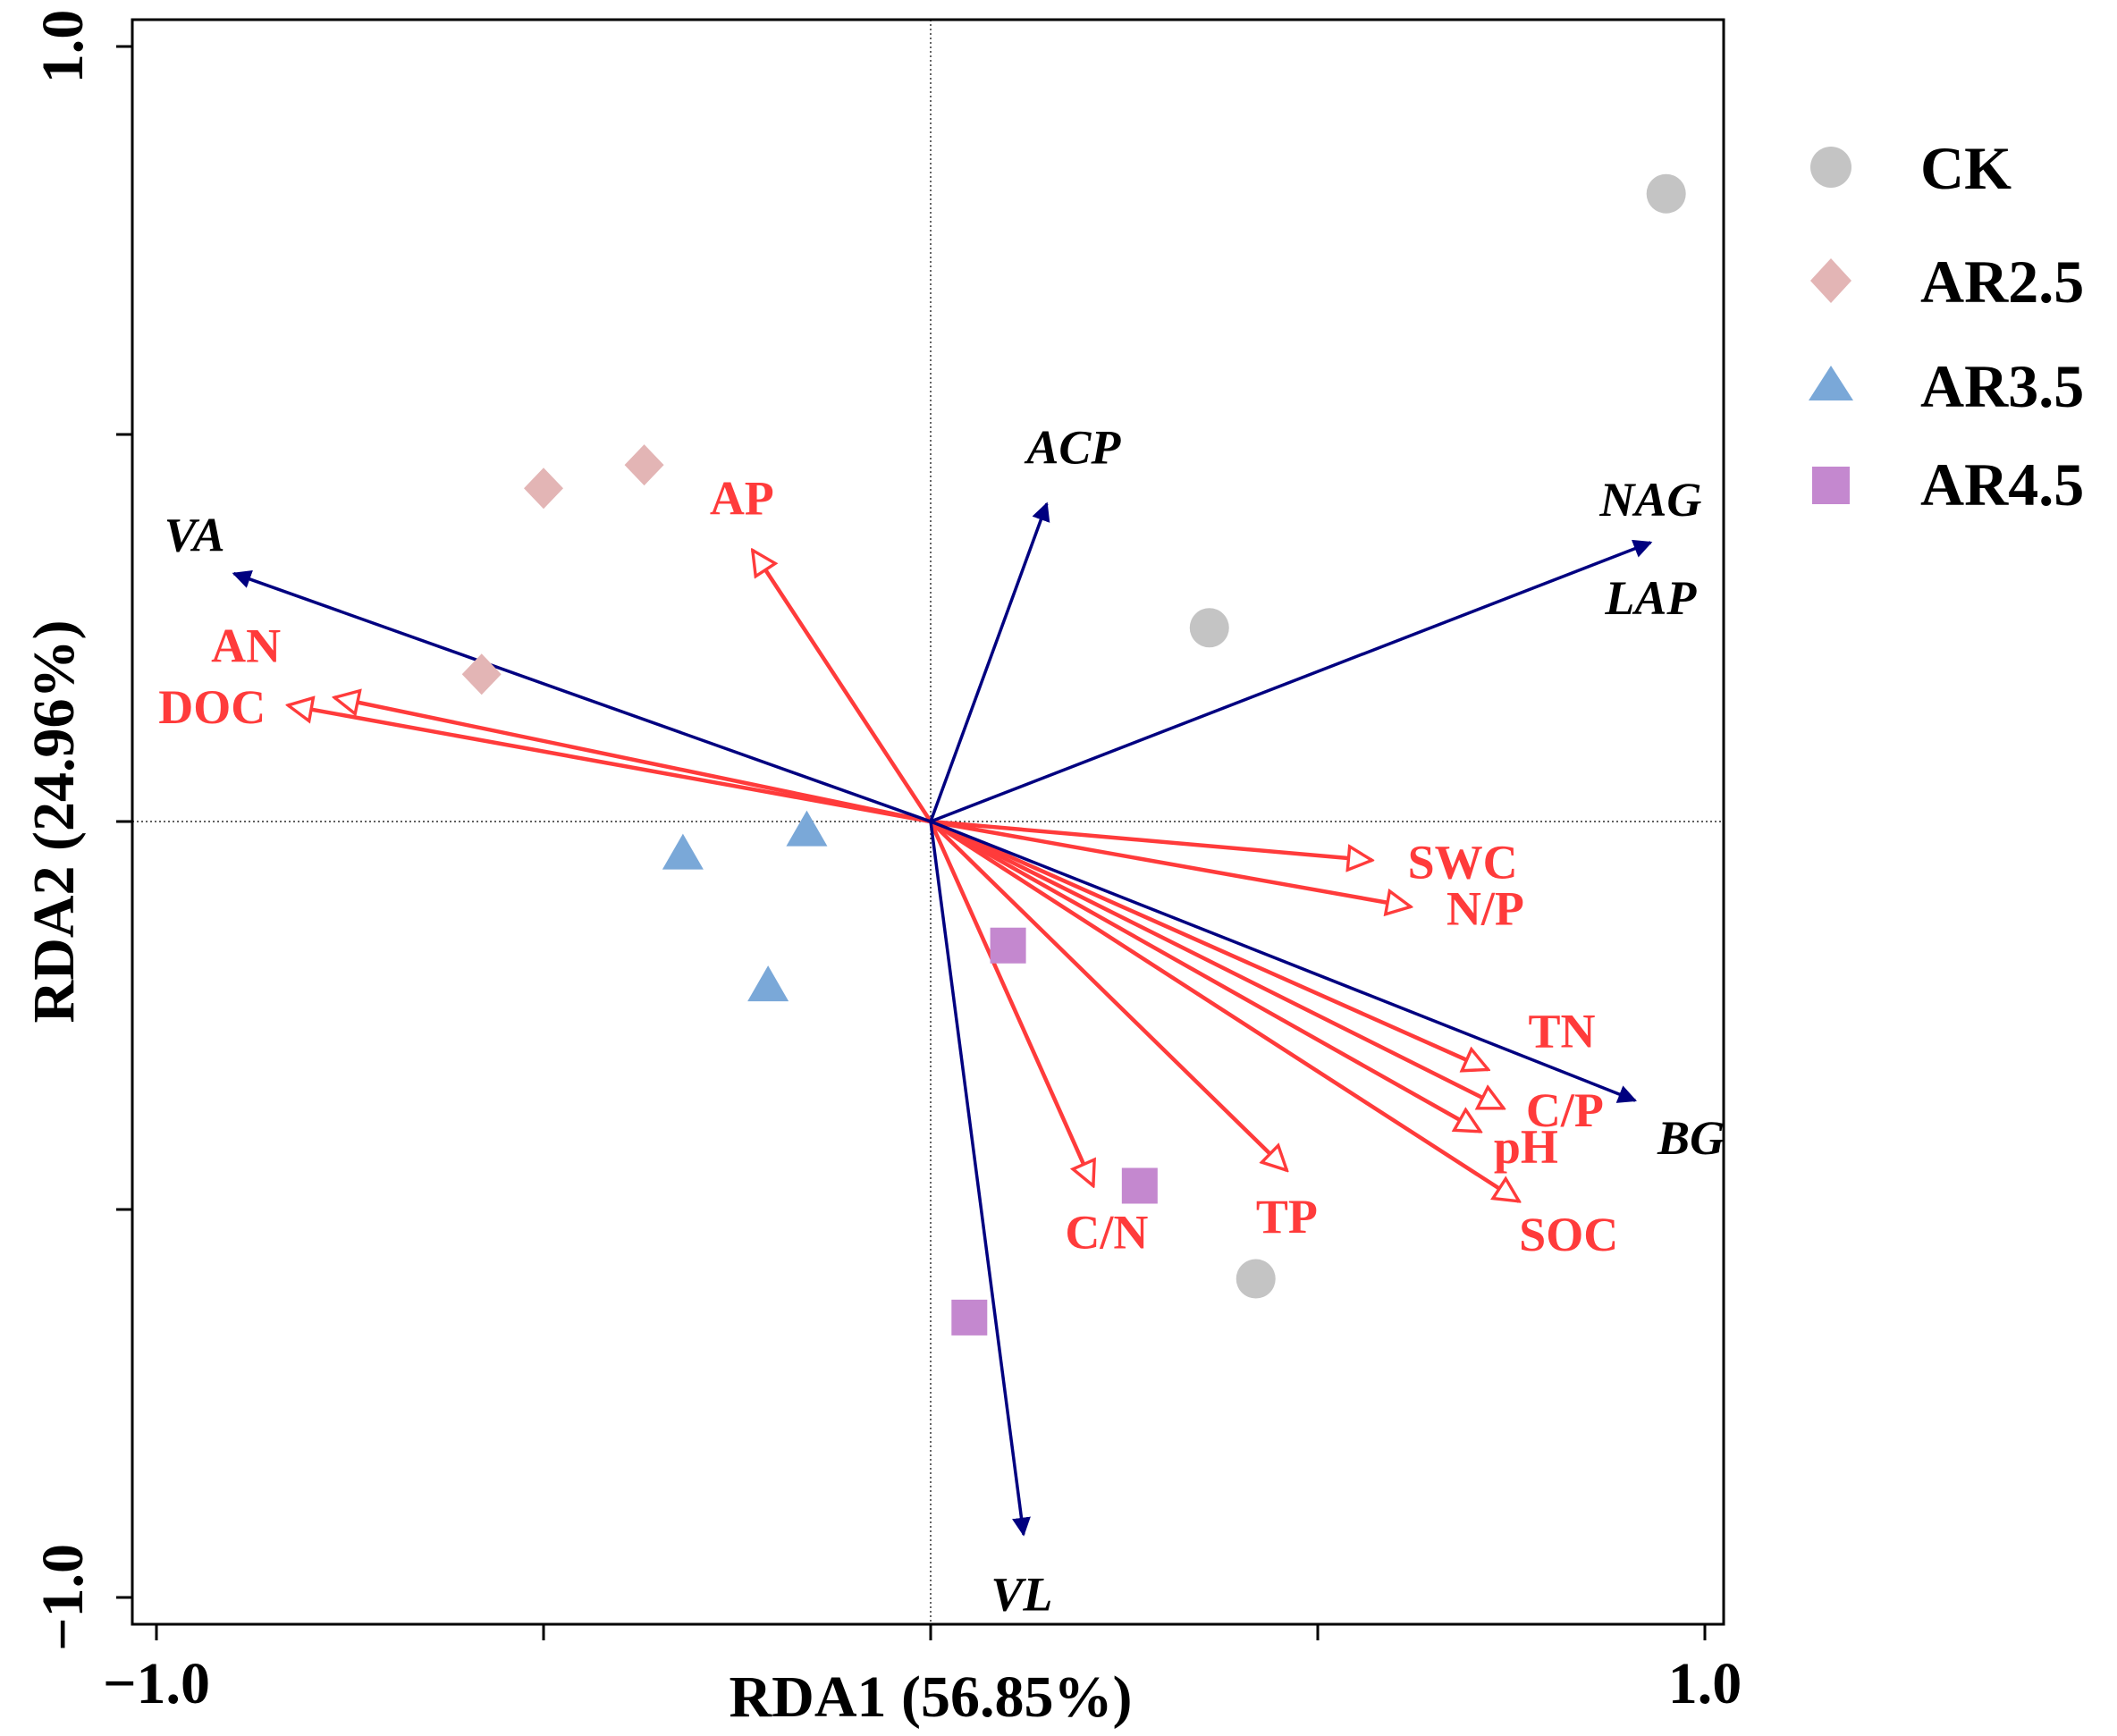  What do you see at coordinates (1966, 168) in the screenshot?
I see `legend-label-ck: CK` at bounding box center [1966, 168].